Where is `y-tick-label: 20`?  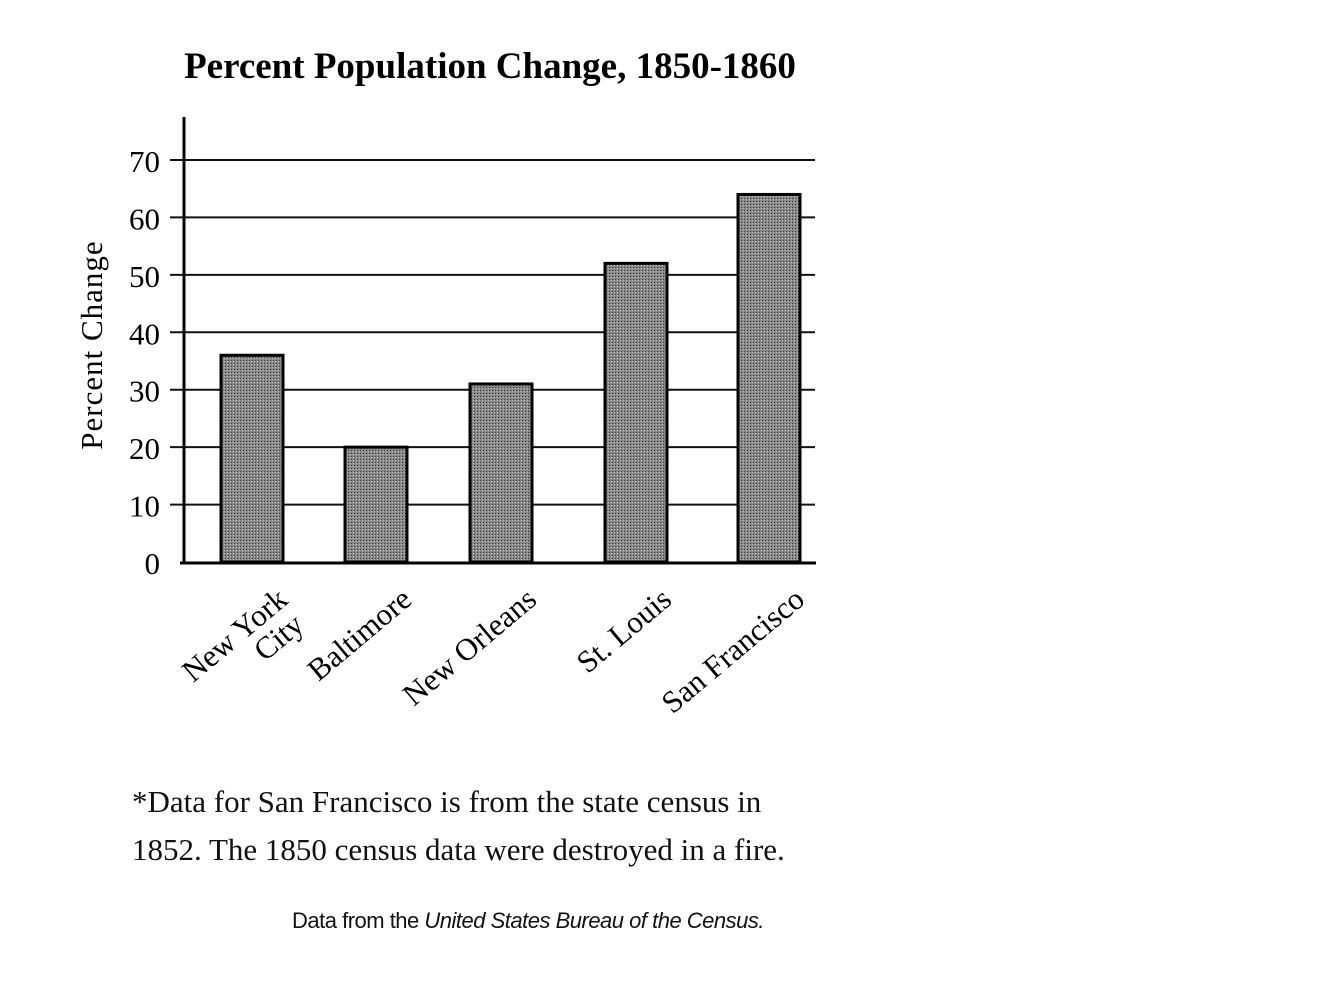
y-tick-label: 20 is located at coordinates (144, 448).